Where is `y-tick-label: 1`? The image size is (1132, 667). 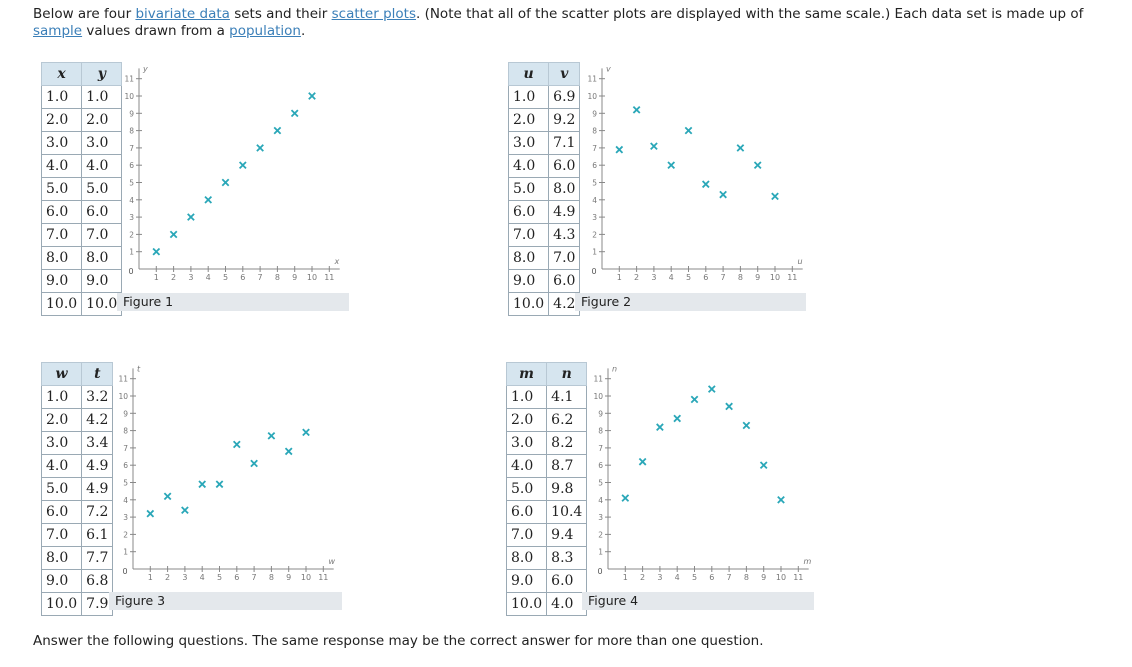
y-tick-label: 1 is located at coordinates (600, 552).